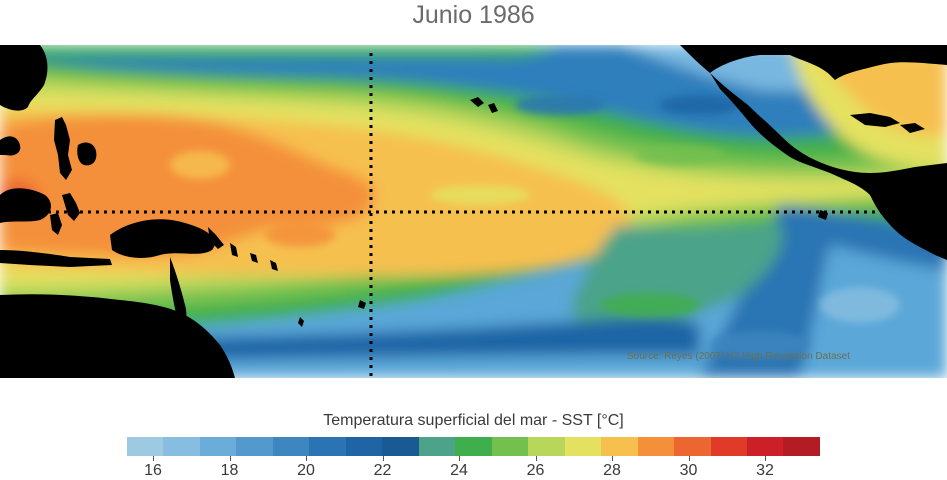  What do you see at coordinates (535, 470) in the screenshot?
I see `colorbar-tick-label: 26` at bounding box center [535, 470].